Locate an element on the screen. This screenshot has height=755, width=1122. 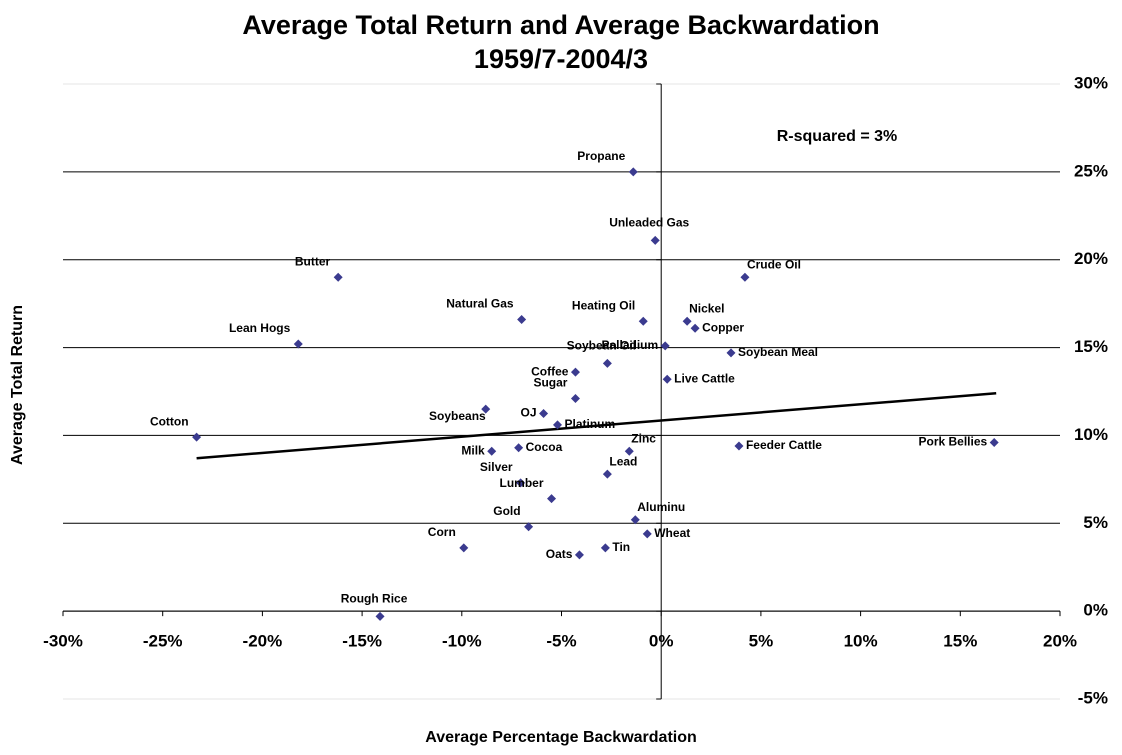
y-tick-label: 25% is located at coordinates (1091, 170).